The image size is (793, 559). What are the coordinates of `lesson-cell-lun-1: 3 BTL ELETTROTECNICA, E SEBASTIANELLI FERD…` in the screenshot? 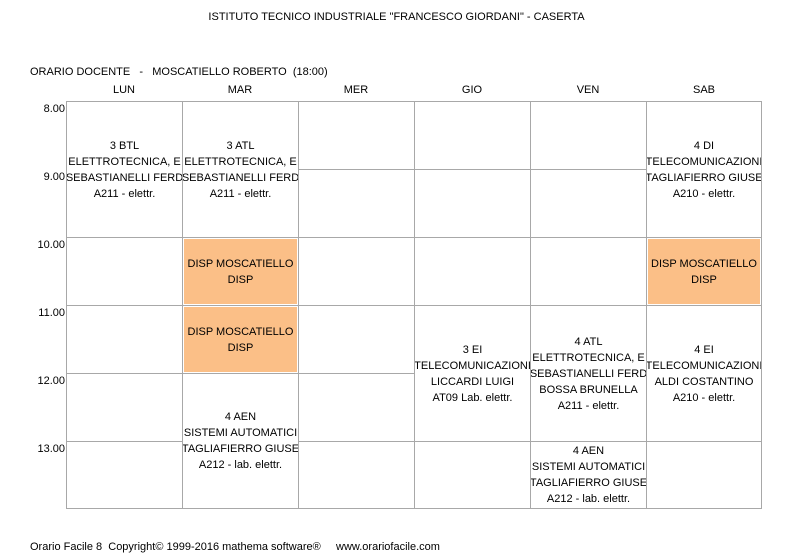 It's located at (124, 169).